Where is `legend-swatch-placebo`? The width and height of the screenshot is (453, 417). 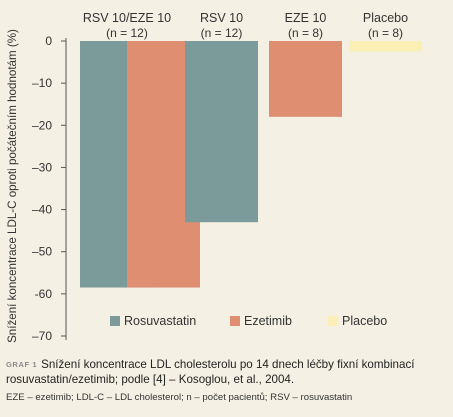
legend-swatch-placebo is located at coordinates (333, 321).